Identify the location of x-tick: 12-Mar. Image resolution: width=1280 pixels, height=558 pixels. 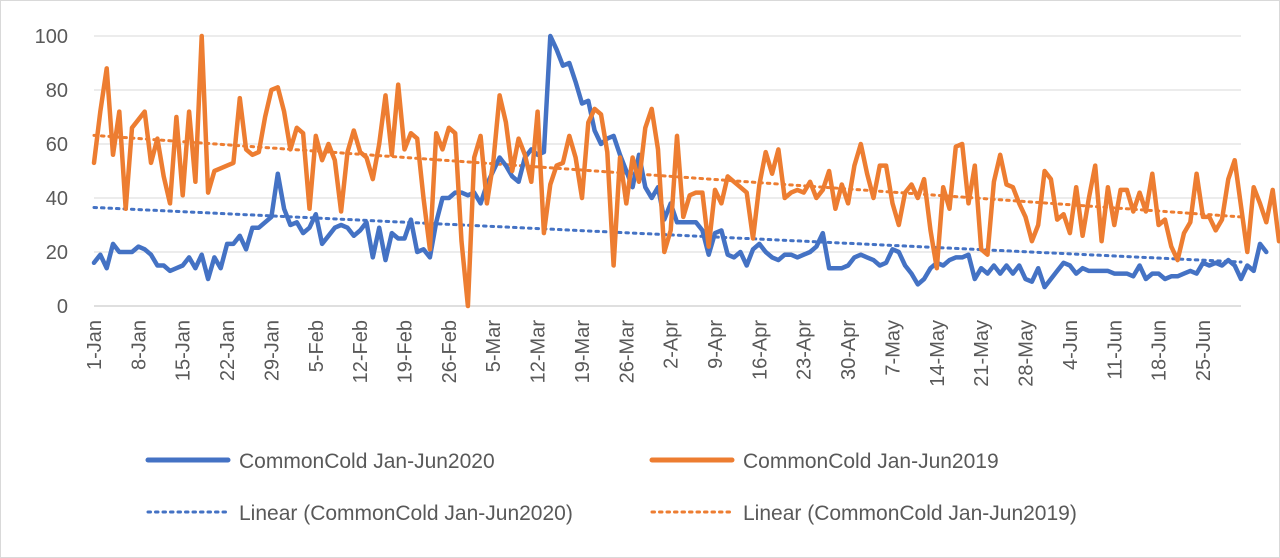
(539, 352).